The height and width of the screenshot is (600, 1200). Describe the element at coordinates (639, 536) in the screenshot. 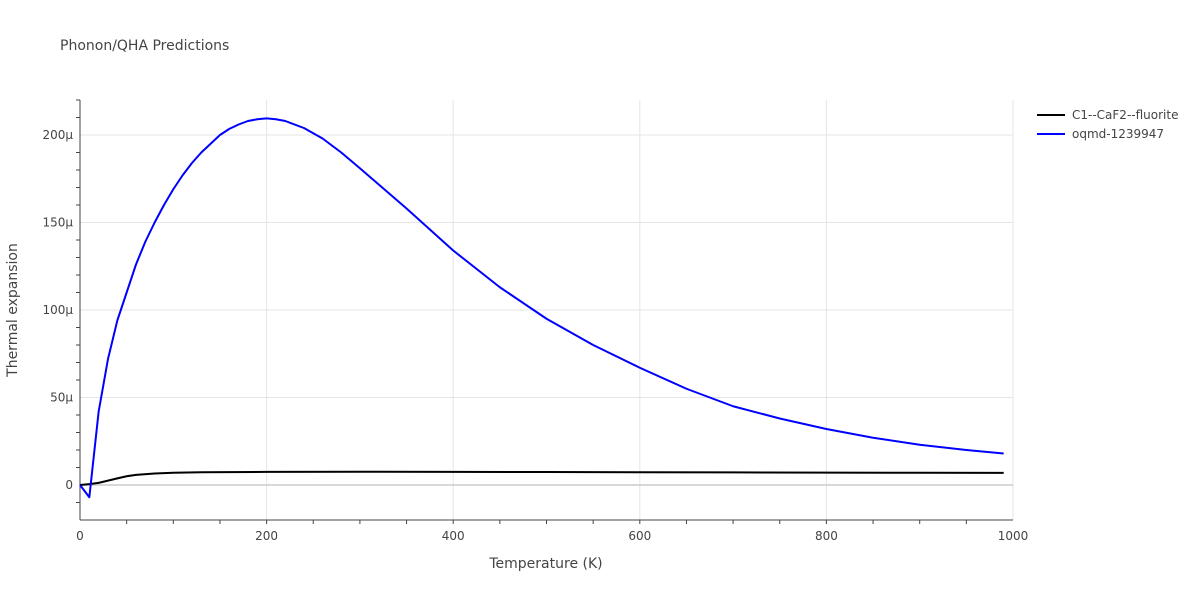

I see `x-tick-label: 600` at that location.